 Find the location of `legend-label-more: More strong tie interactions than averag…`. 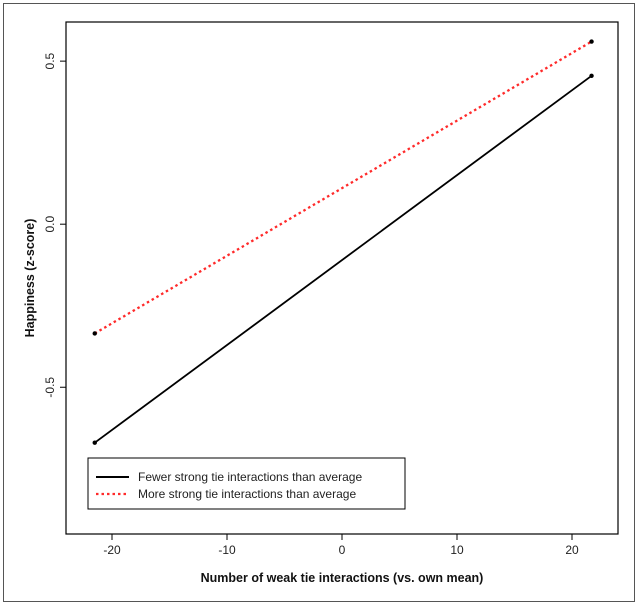

legend-label-more: More strong tie interactions than averag… is located at coordinates (247, 494).